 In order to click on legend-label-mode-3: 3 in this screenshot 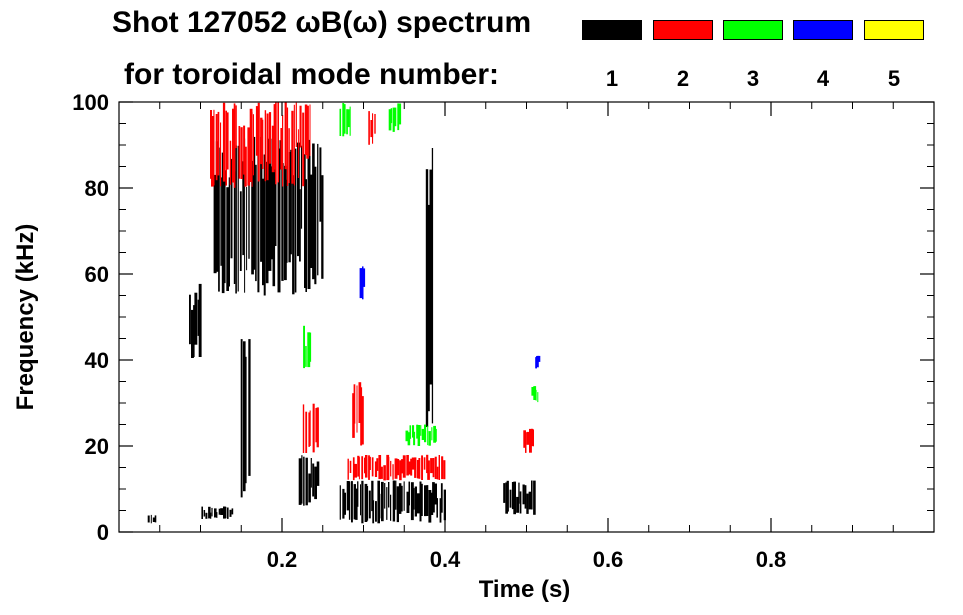, I will do `click(753, 78)`.